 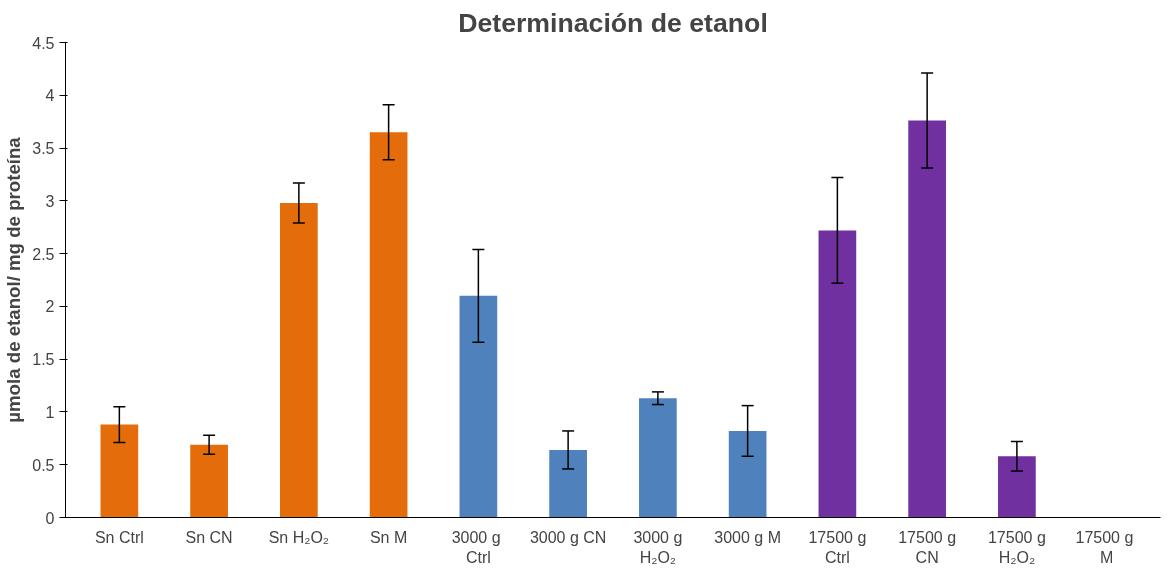 What do you see at coordinates (43, 43) in the screenshot?
I see `y-tick-label: 4.5` at bounding box center [43, 43].